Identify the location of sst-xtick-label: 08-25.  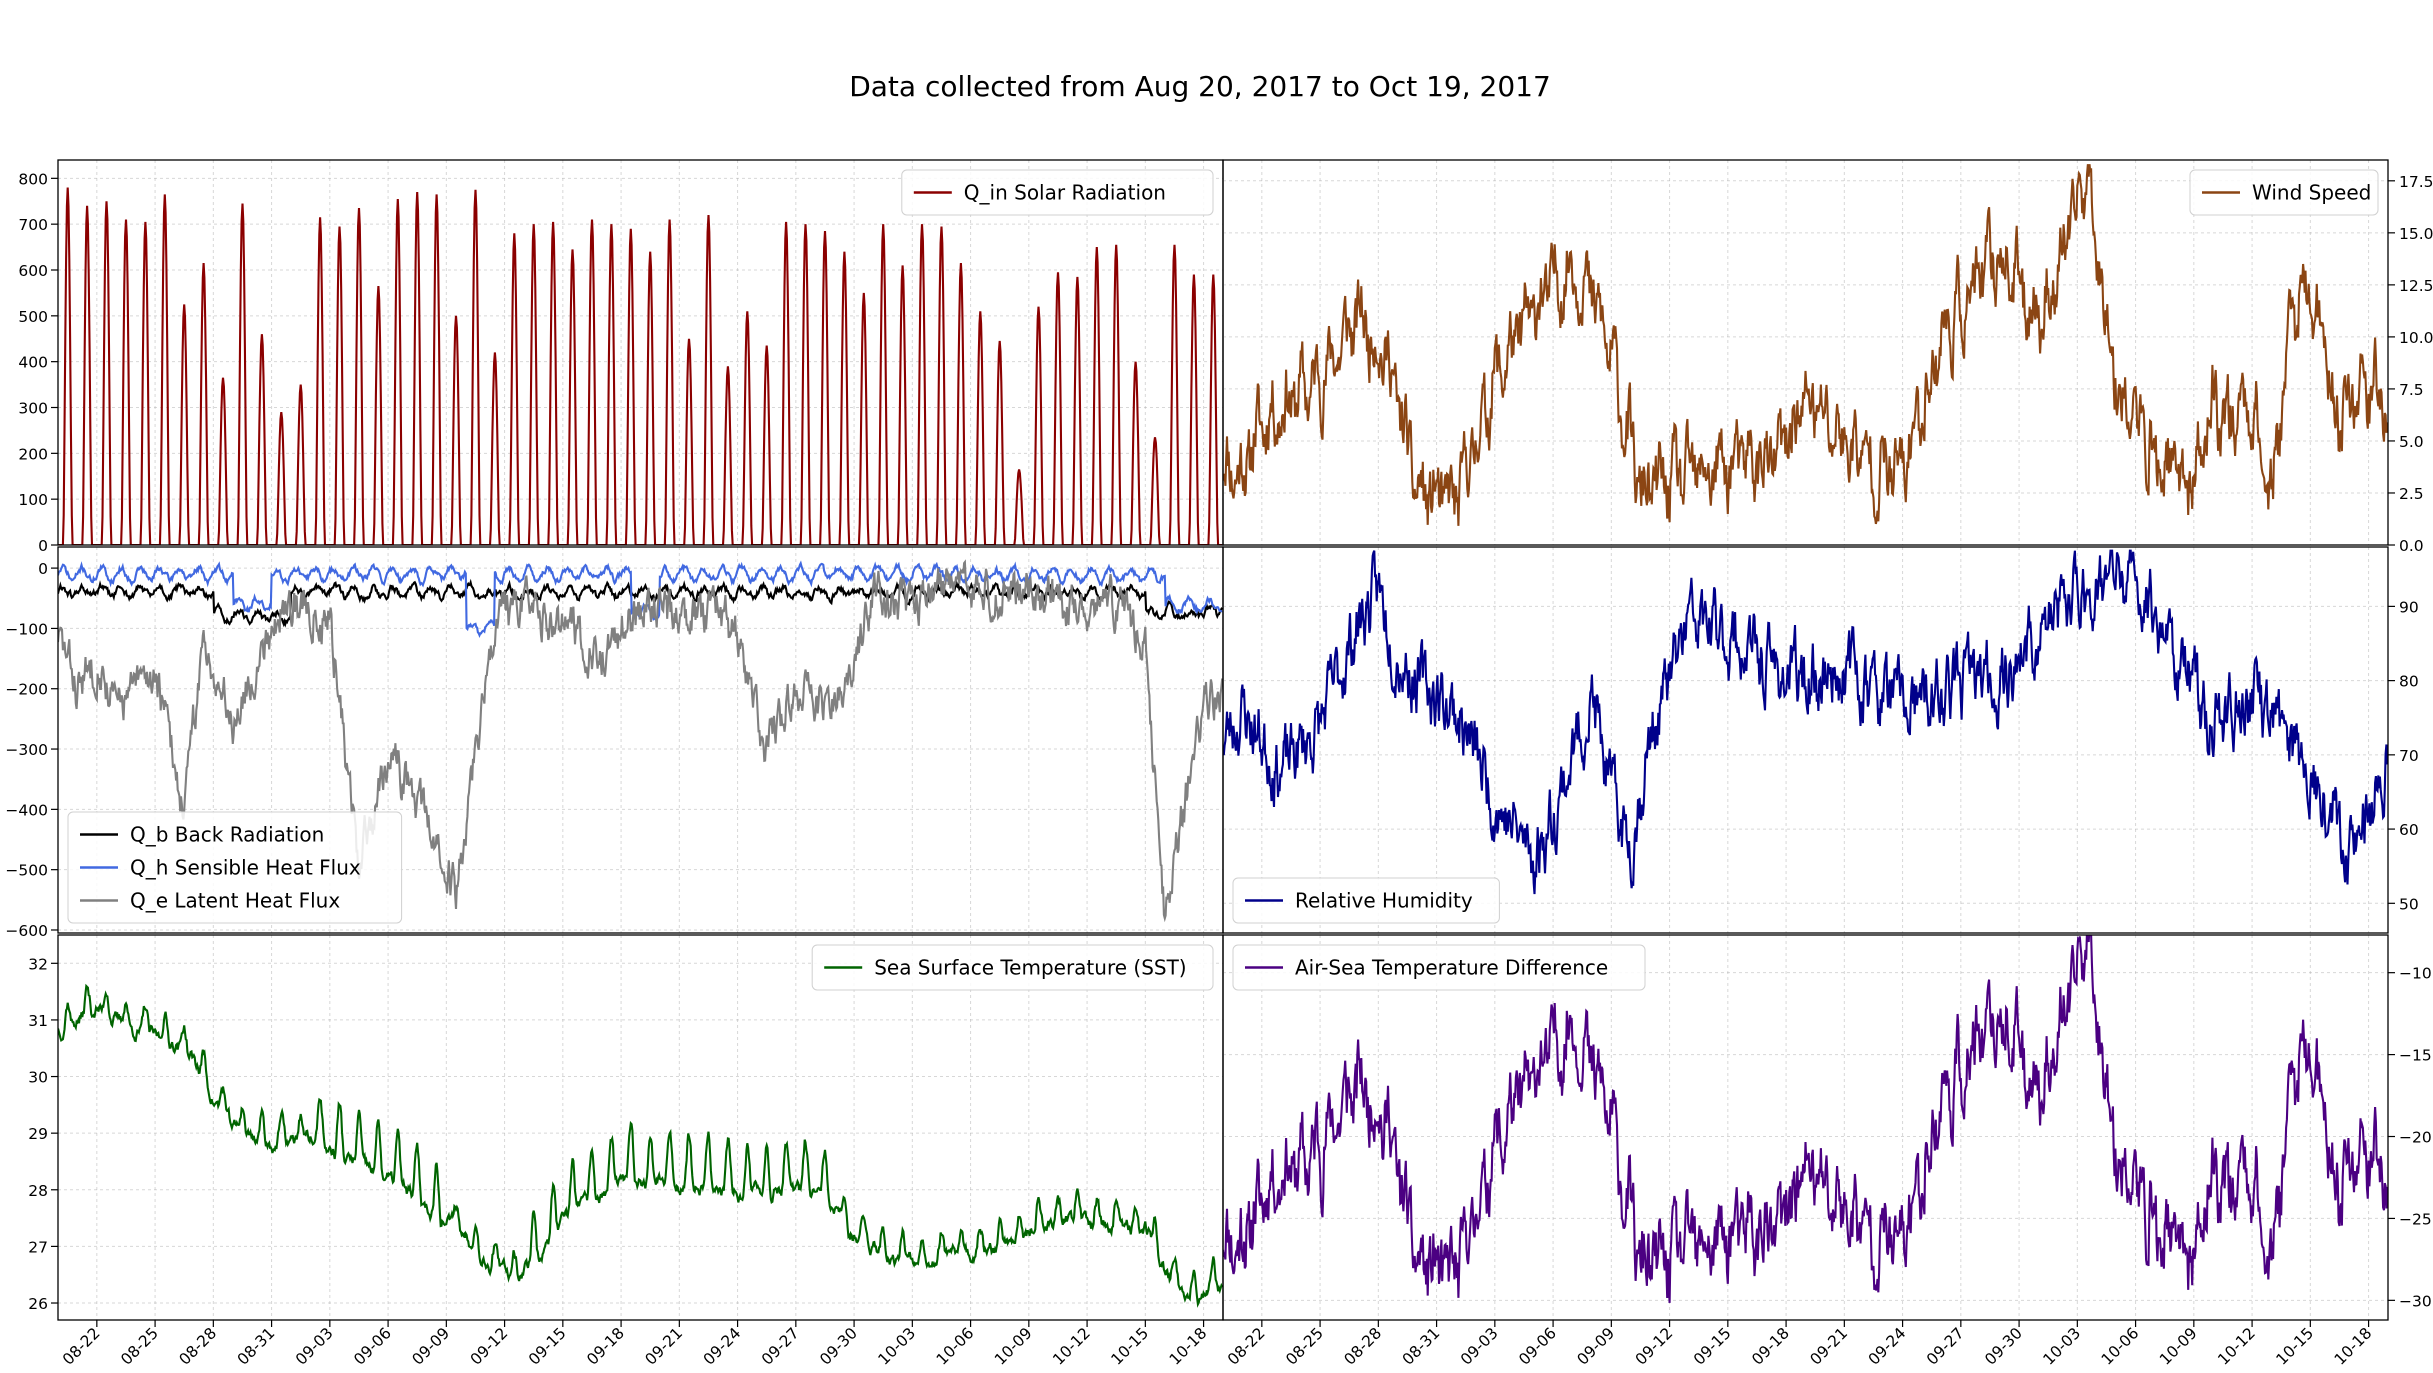
(139, 1346).